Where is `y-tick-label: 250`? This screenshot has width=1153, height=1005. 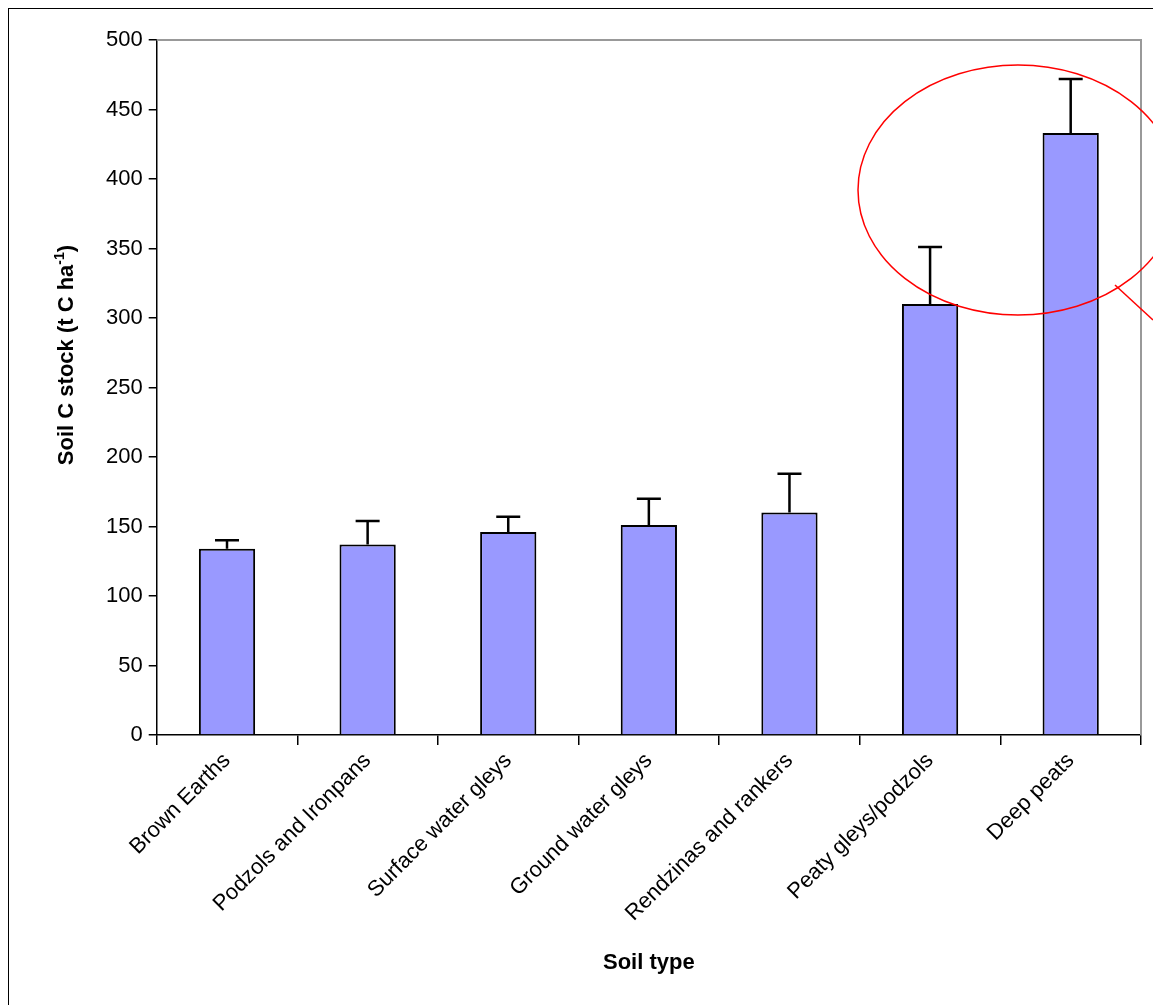
y-tick-label: 250 is located at coordinates (124, 386).